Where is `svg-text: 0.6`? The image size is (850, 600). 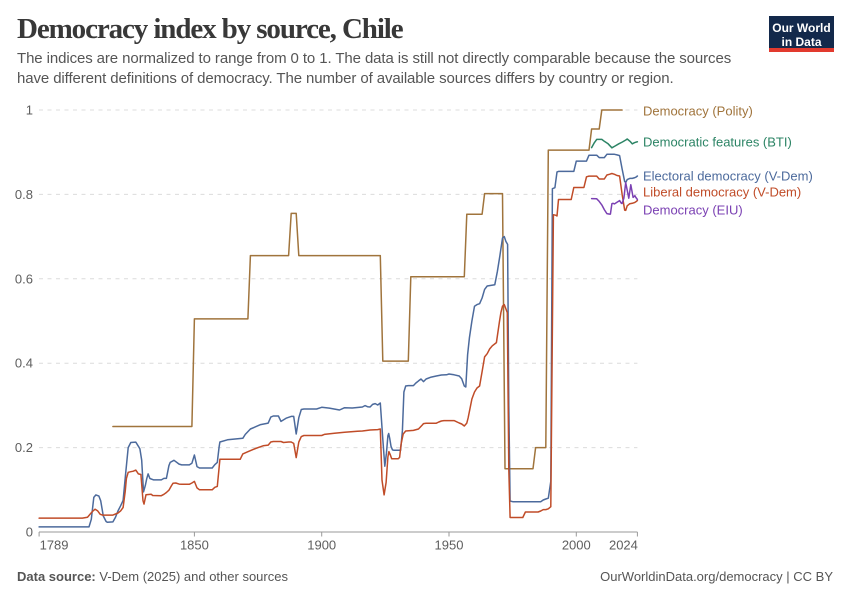 svg-text: 0.6 is located at coordinates (24, 278).